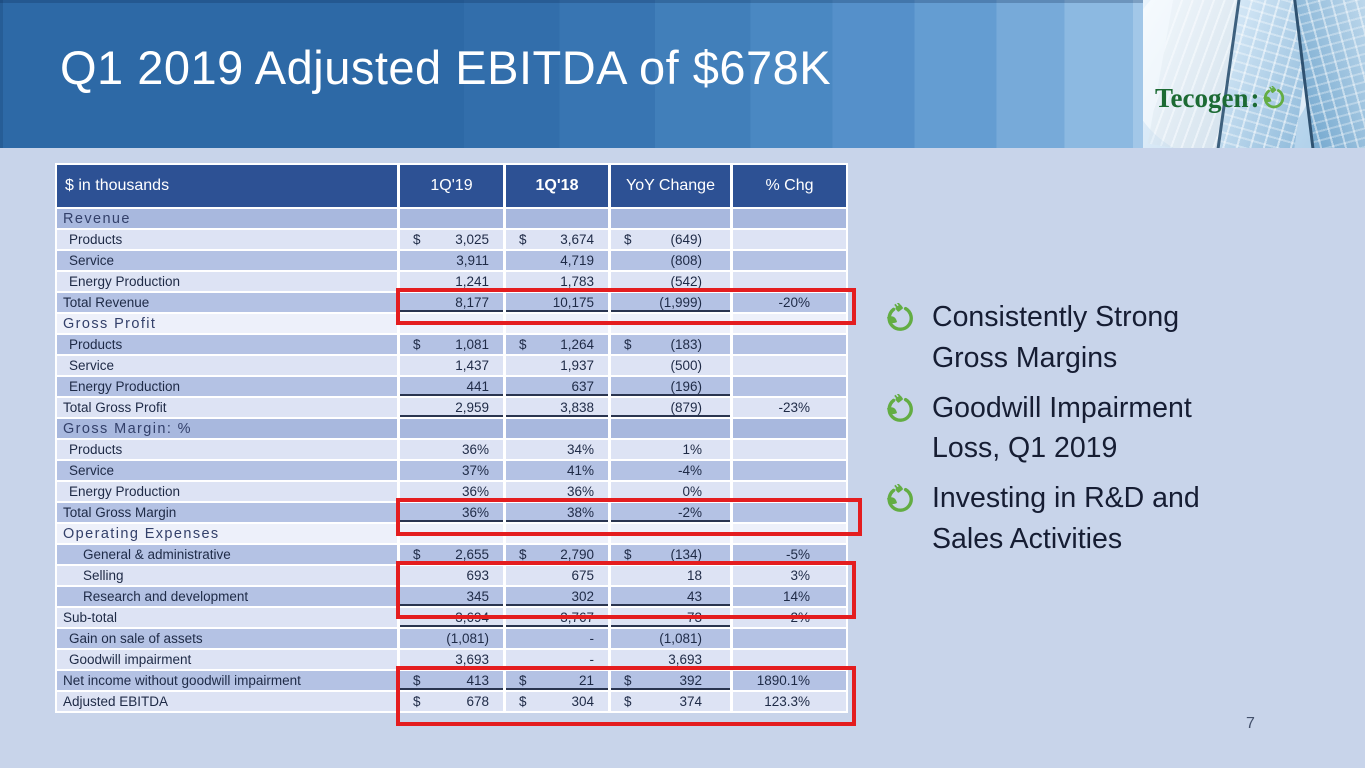 The image size is (1365, 768). I want to click on row-label: Net income without goodwill impairment, so click(227, 680).